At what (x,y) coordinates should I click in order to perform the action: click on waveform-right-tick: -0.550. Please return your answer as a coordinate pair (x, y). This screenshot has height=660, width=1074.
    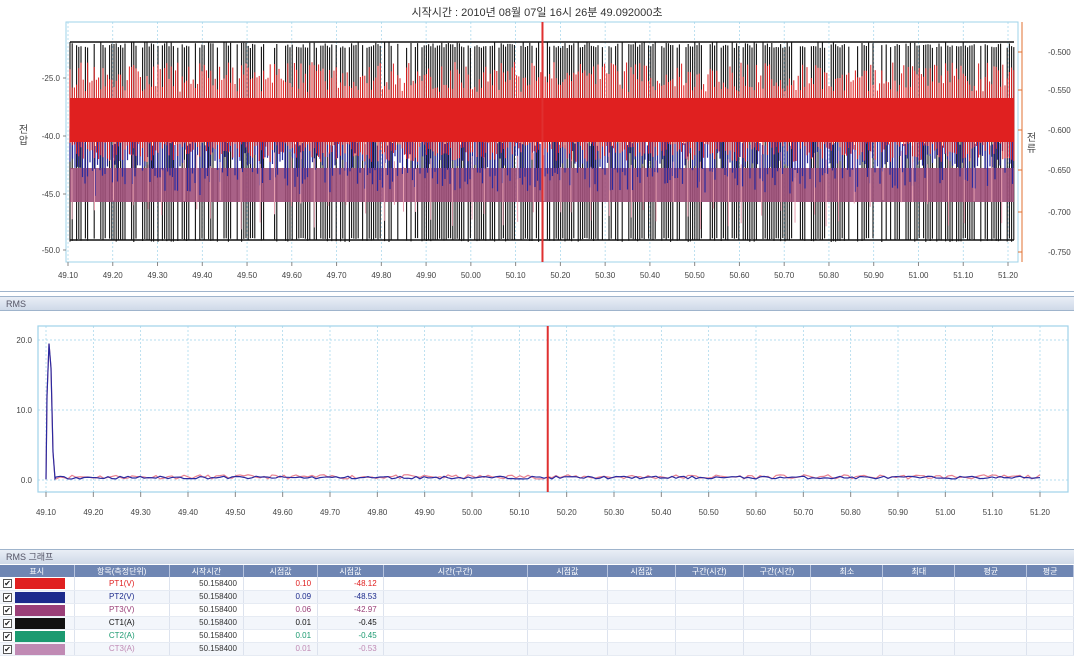
    Looking at the image, I should click on (1059, 90).